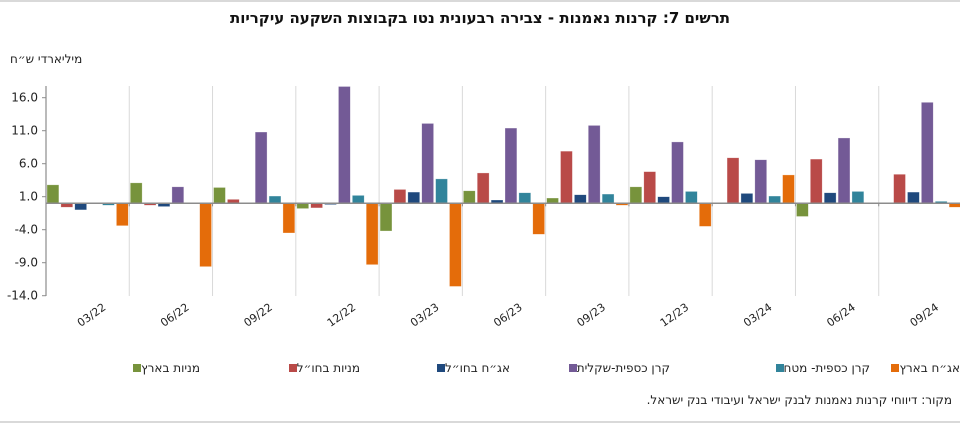 This screenshot has height=423, width=960. What do you see at coordinates (28, 197) in the screenshot?
I see `y-tick-label: 1.0` at bounding box center [28, 197].